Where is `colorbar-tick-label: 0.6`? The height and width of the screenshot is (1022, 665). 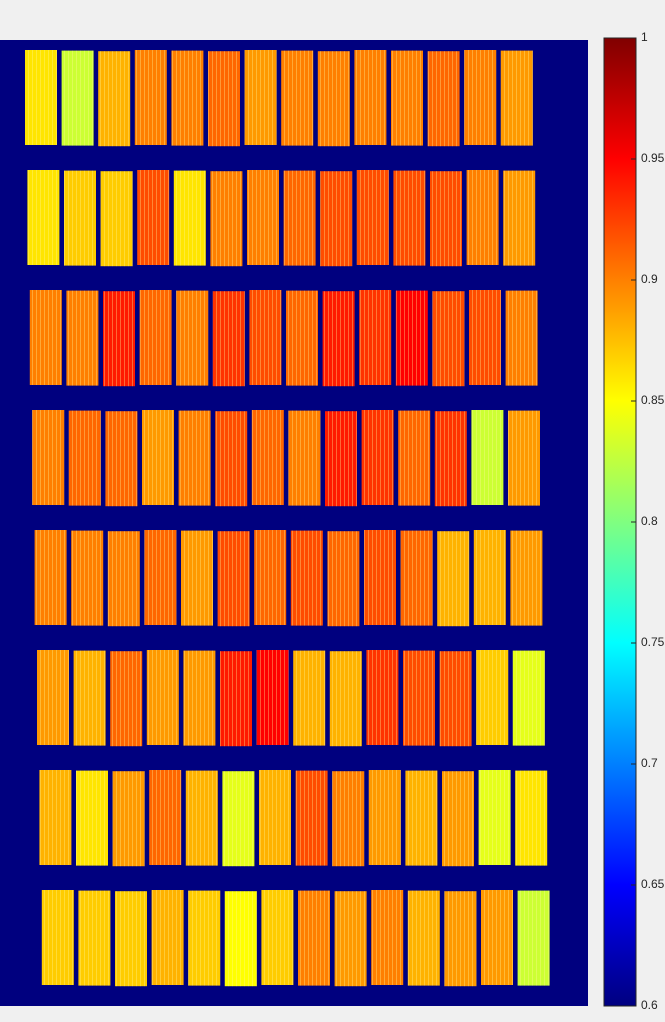
colorbar-tick-label: 0.6 is located at coordinates (649, 1005).